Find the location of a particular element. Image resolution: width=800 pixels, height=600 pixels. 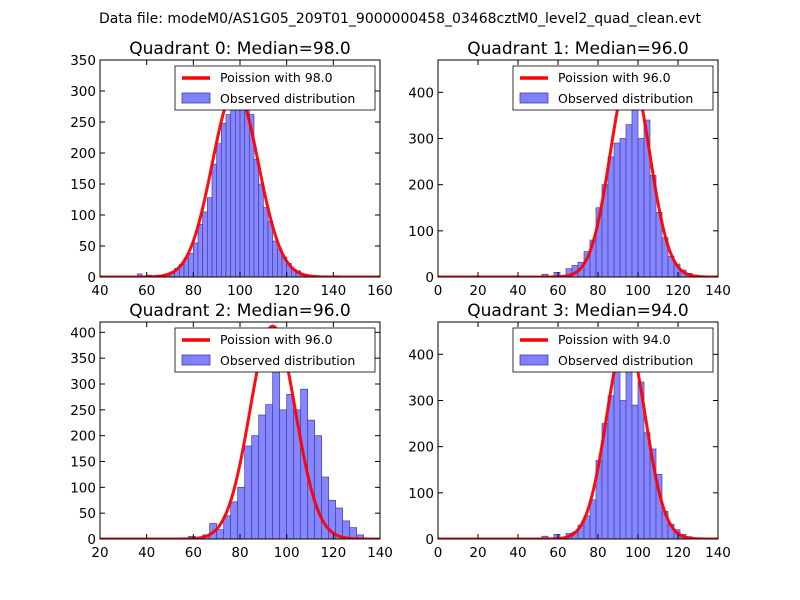

legend-curve-label: Poission with 98.0 is located at coordinates (276, 77).